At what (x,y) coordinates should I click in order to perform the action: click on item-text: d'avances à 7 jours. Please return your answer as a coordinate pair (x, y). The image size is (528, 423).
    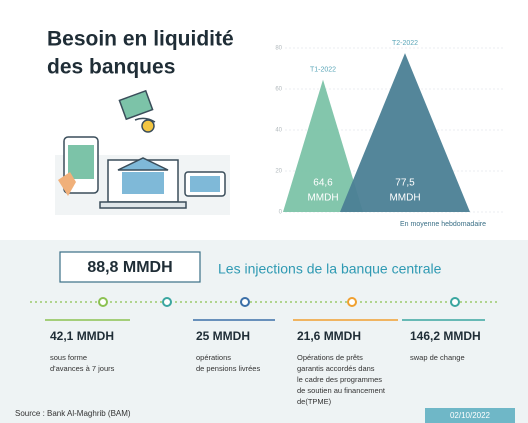
    Looking at the image, I should click on (82, 368).